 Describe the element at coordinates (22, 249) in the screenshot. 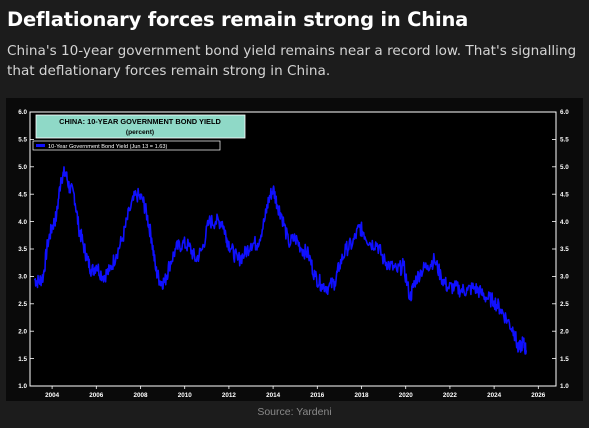

I see `y-tick-label-left: 3.5` at that location.